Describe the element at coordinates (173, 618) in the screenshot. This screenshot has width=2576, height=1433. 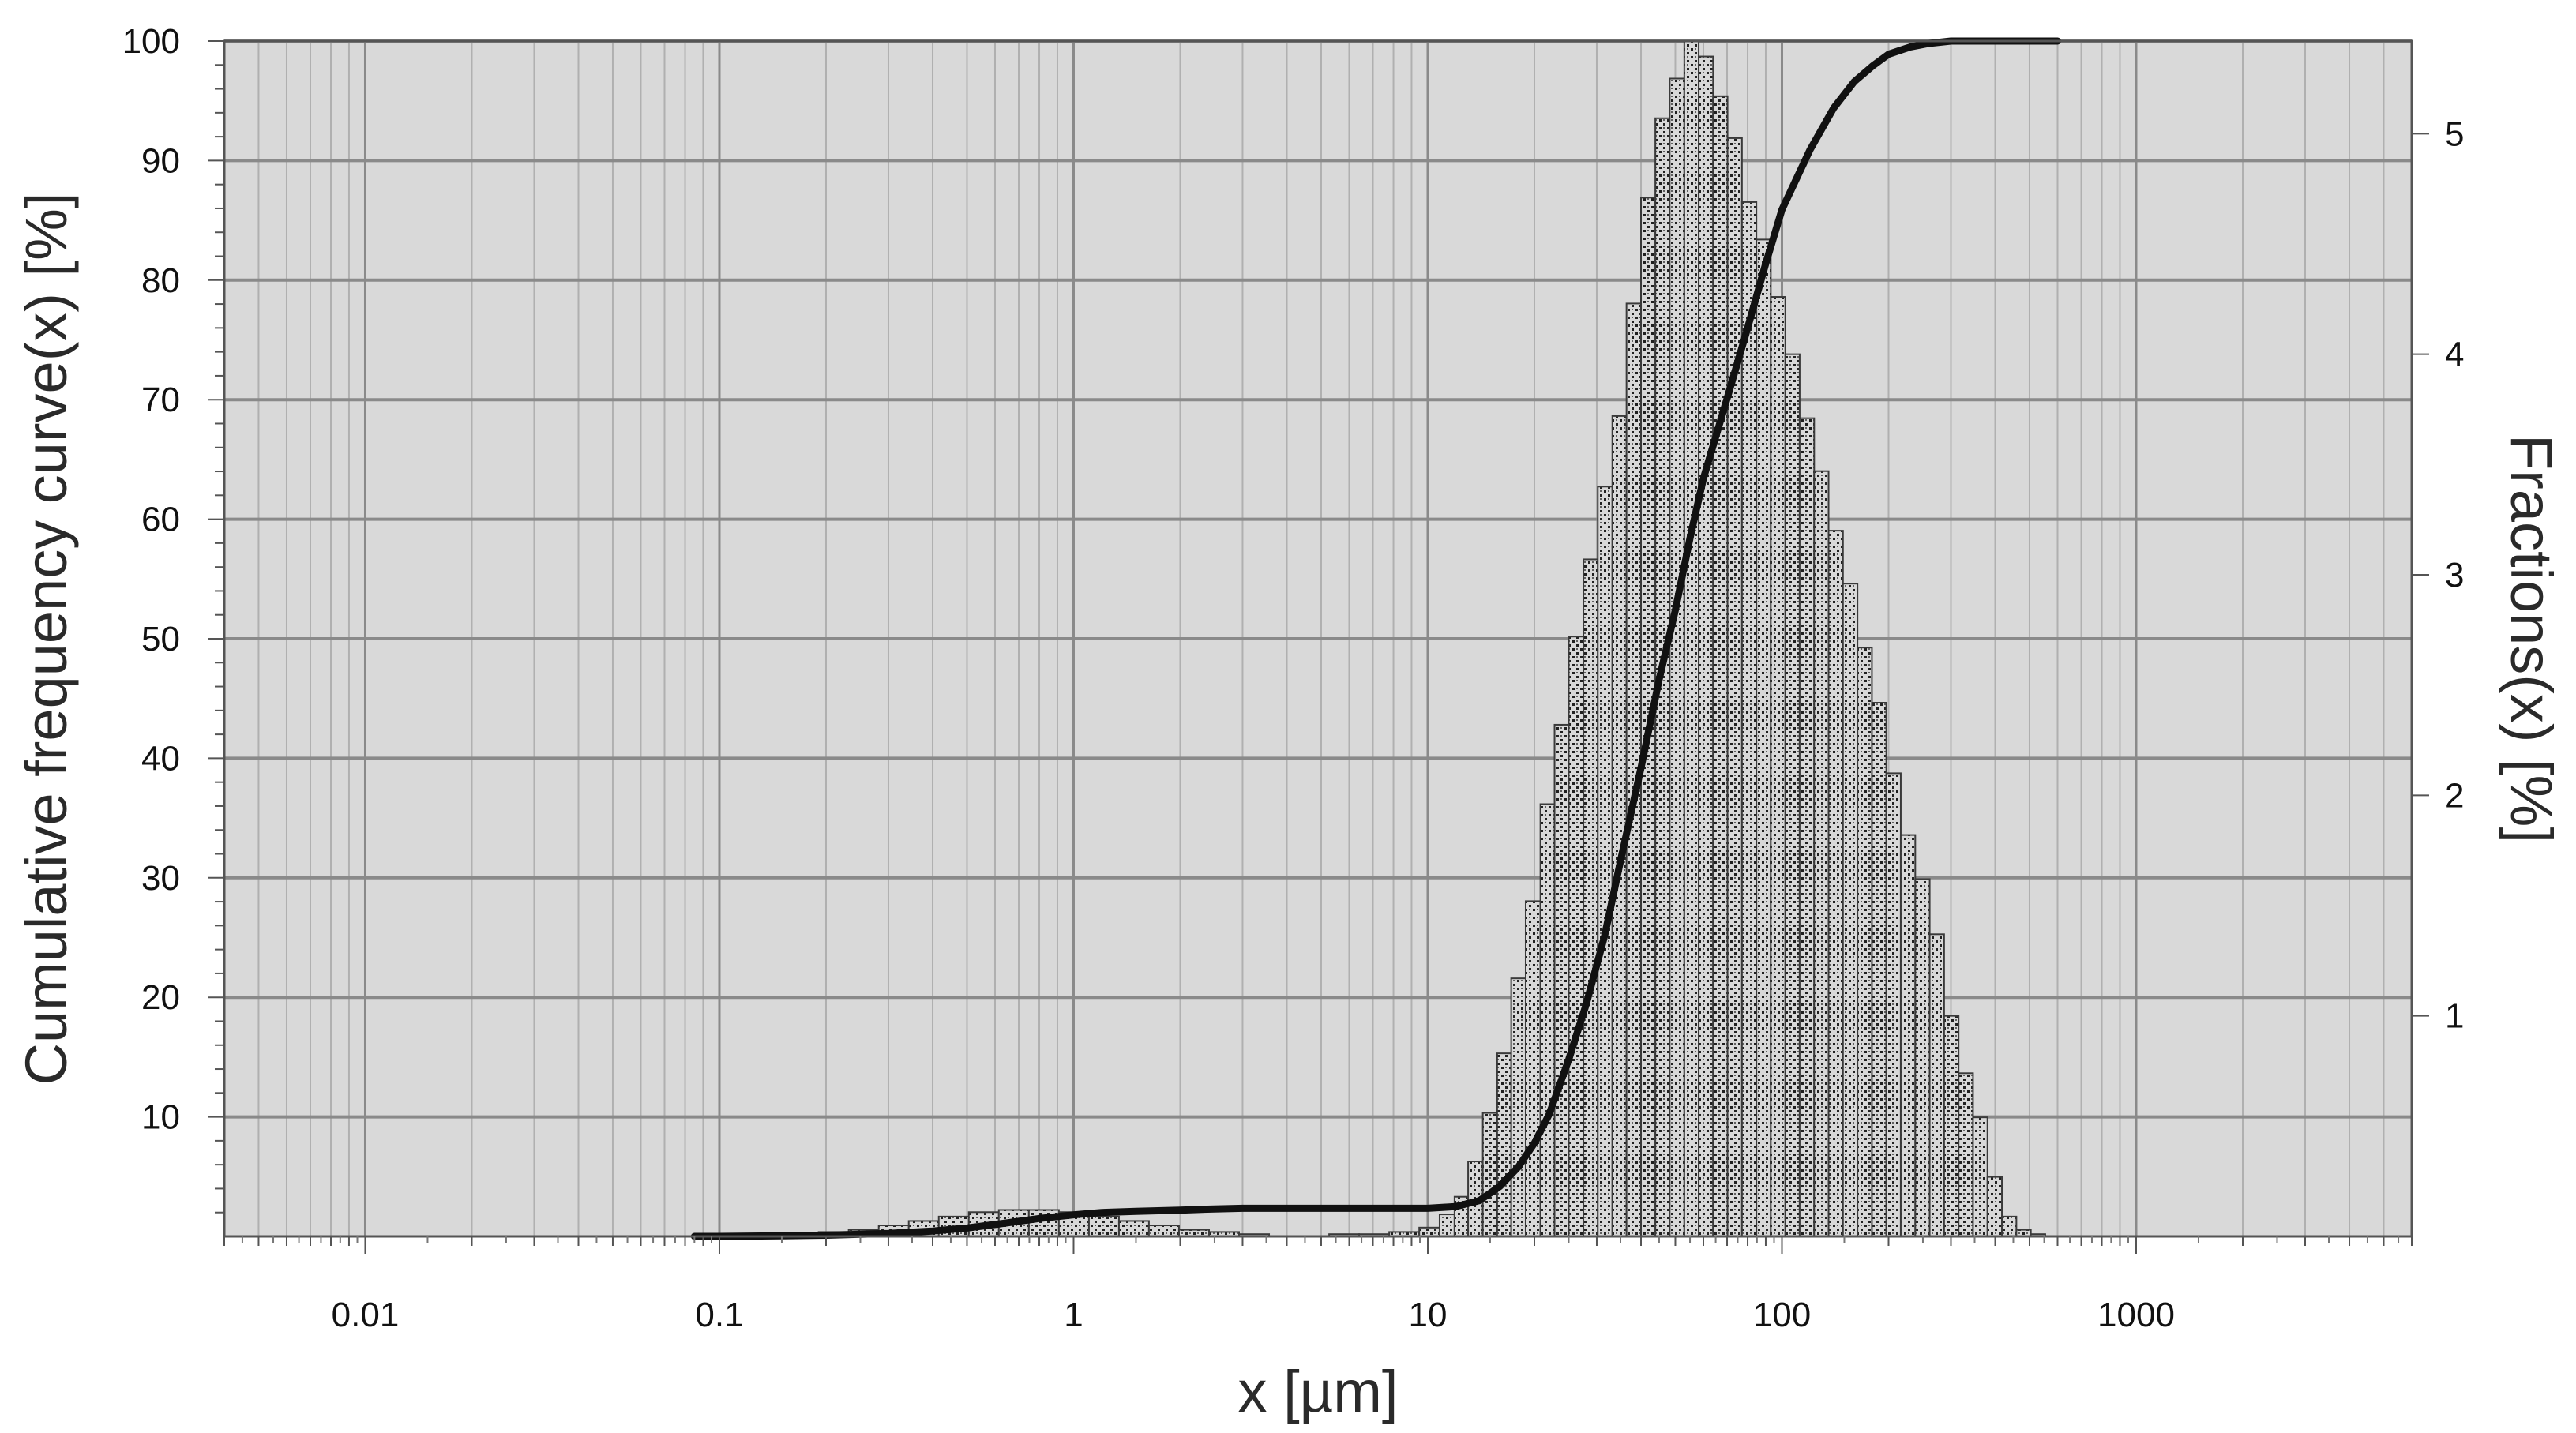
I see `y-axis-left: 10 20 30 40 50 60 70 80 90 100` at that location.